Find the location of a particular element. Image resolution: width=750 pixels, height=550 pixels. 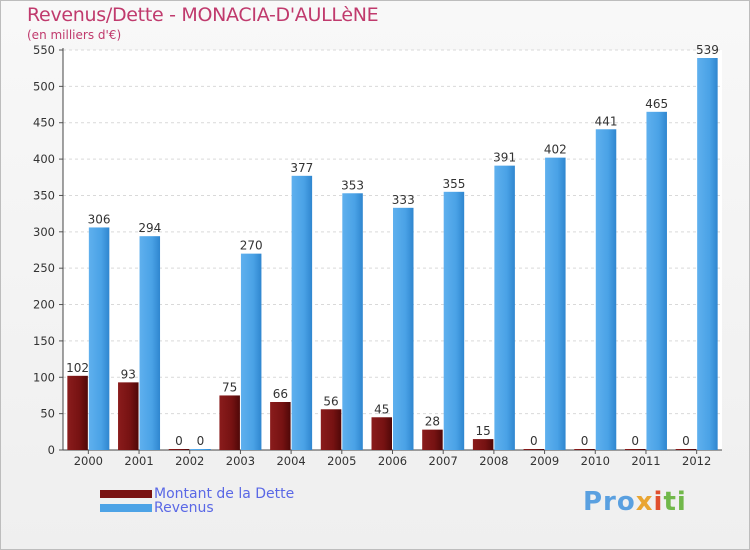

data-label: 56 is located at coordinates (330, 401).